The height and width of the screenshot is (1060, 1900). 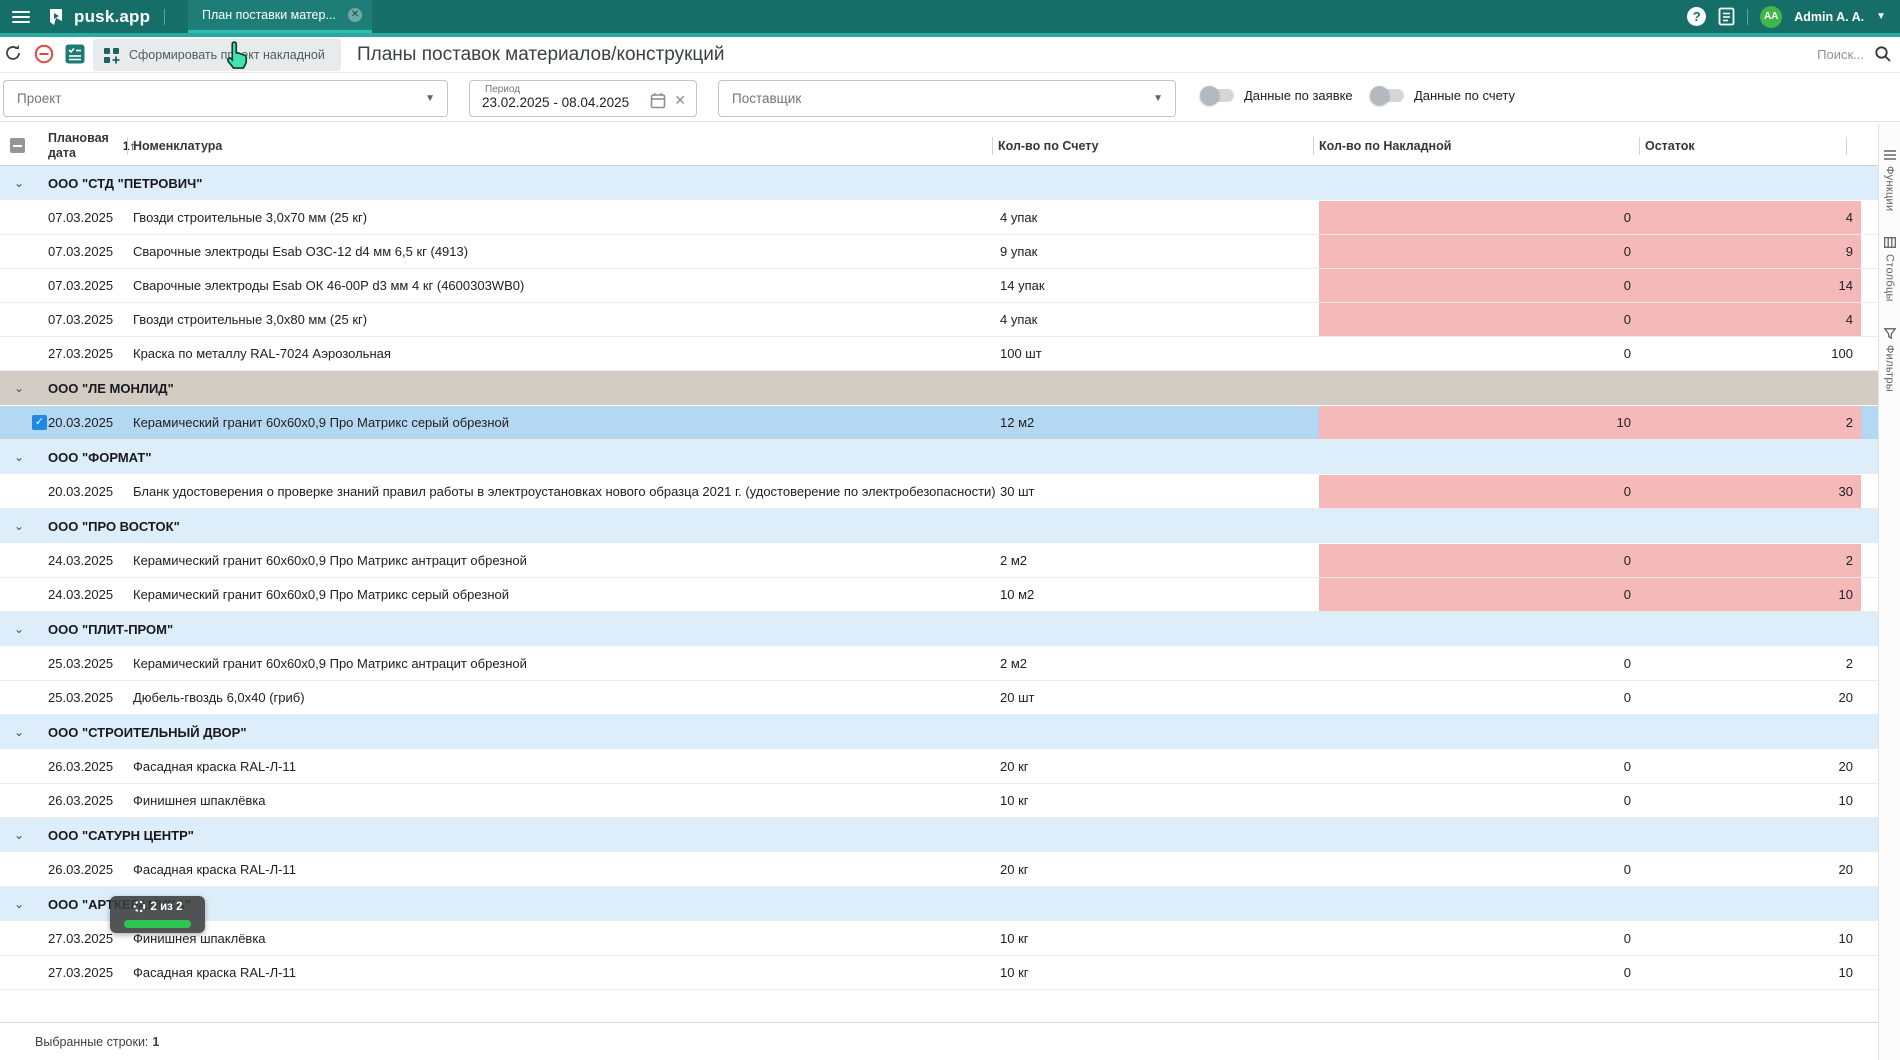 What do you see at coordinates (939, 801) in the screenshot?
I see `table-row: 26.03.2025 Финишнея шпаклёвка 10 кг 0 10` at bounding box center [939, 801].